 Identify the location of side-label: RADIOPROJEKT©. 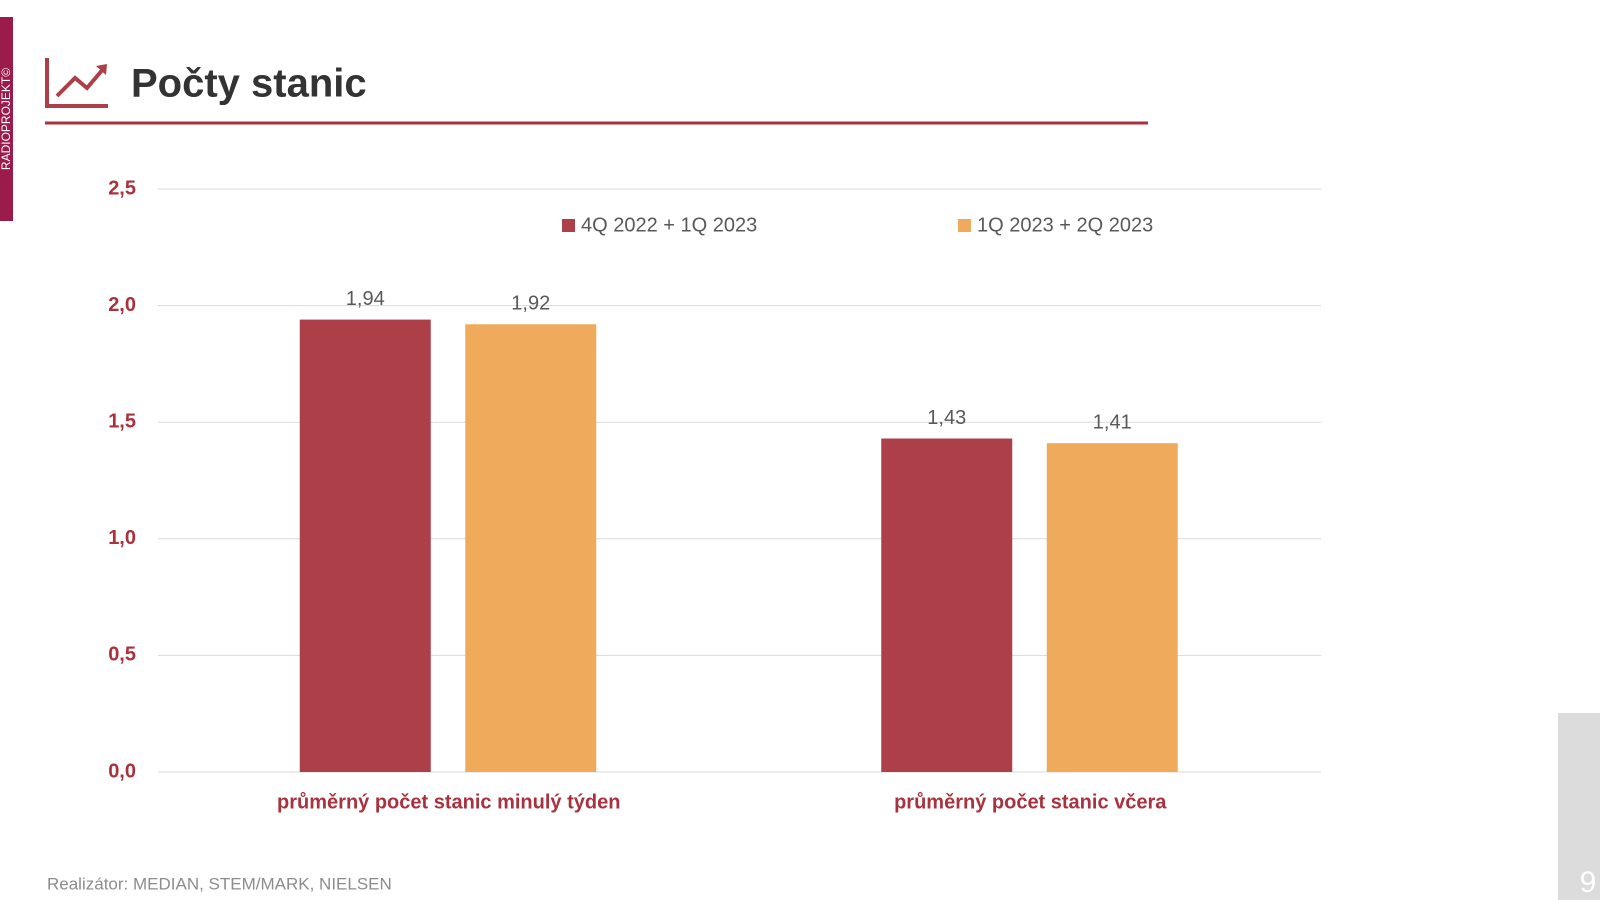
(6, 119).